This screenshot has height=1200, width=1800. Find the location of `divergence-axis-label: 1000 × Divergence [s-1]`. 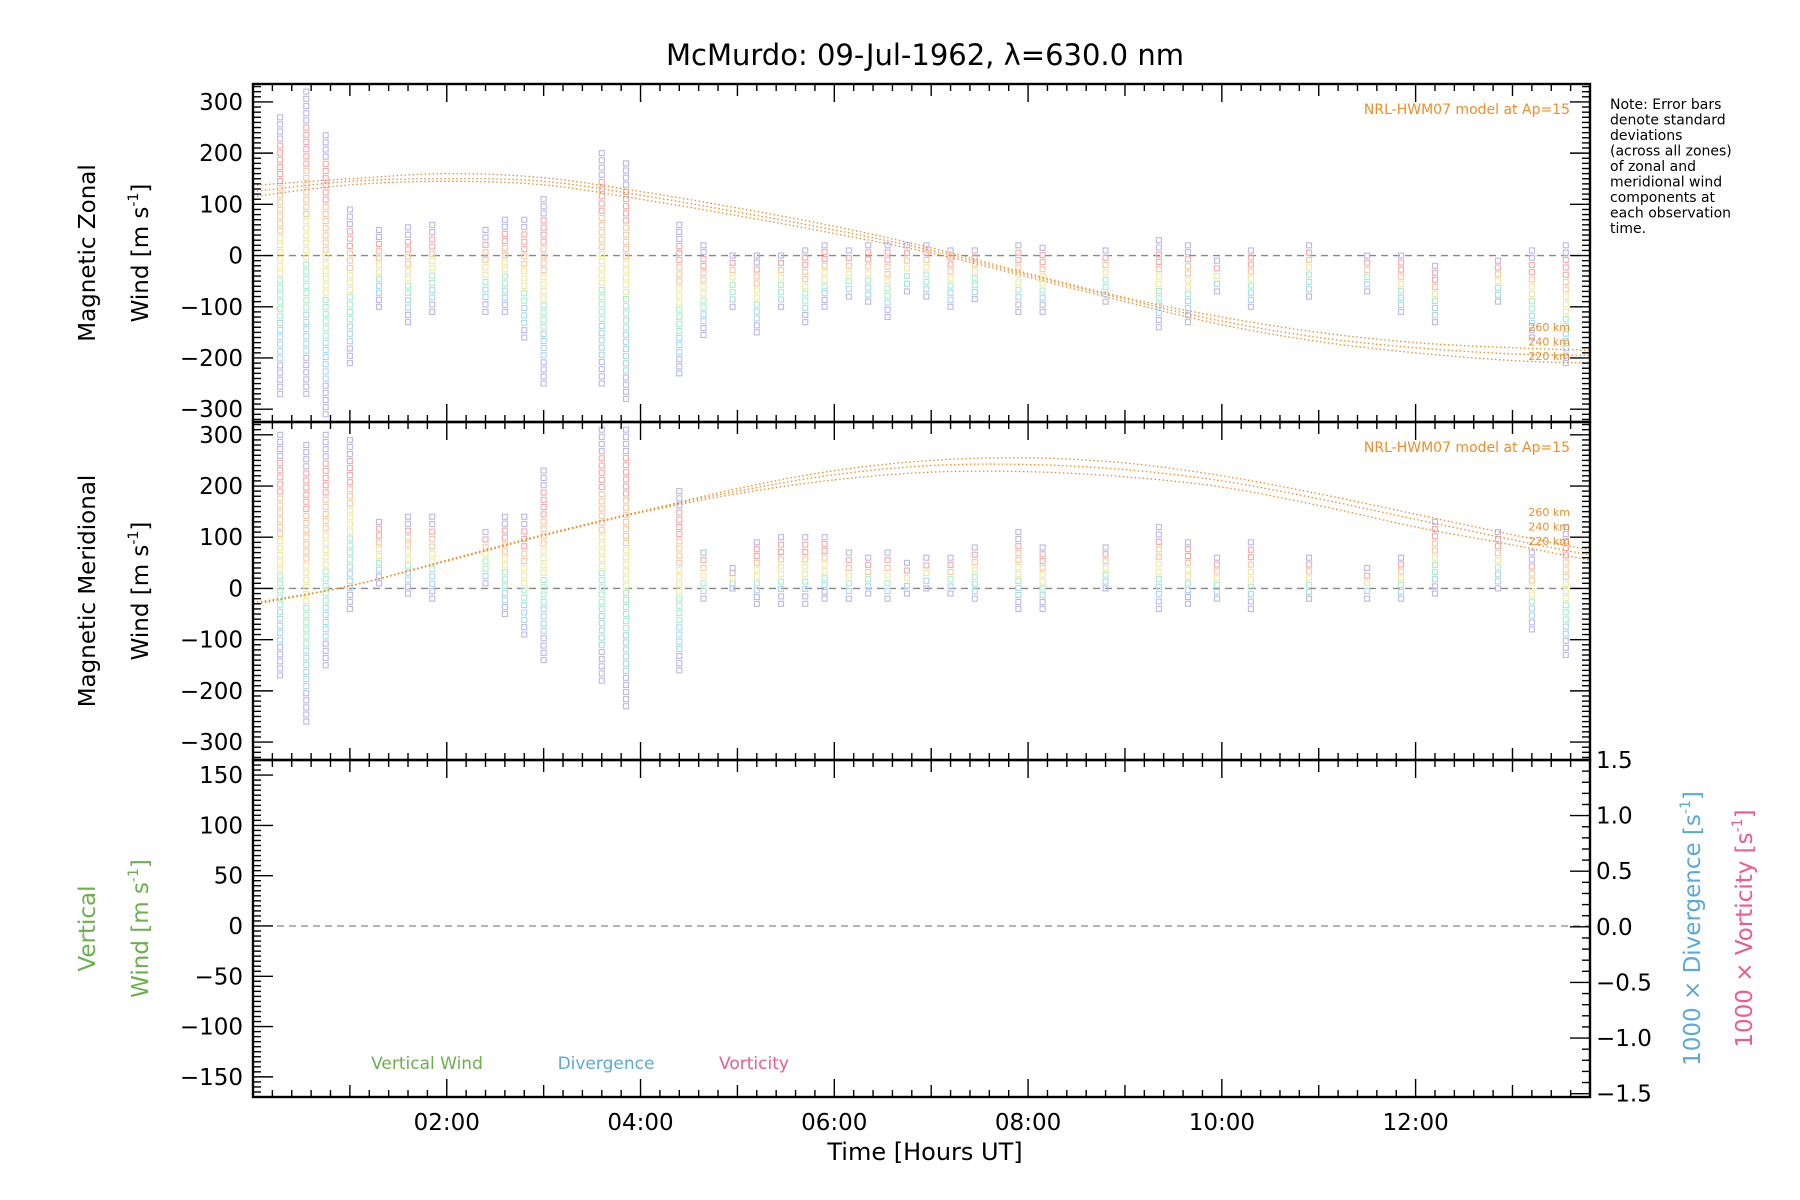

divergence-axis-label: 1000 × Divergence [s-1] is located at coordinates (1692, 928).